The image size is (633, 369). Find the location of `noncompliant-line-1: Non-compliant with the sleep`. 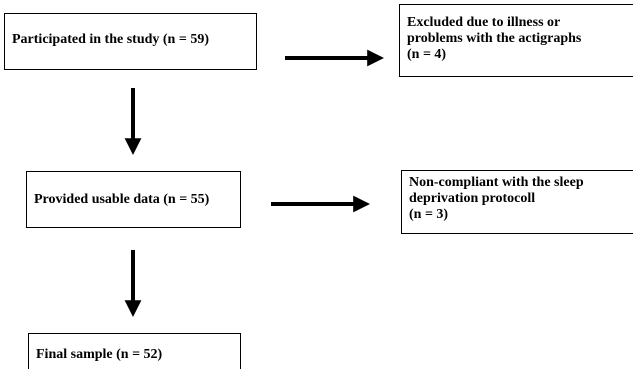

noncompliant-line-1: Non-compliant with the sleep is located at coordinates (496, 182).